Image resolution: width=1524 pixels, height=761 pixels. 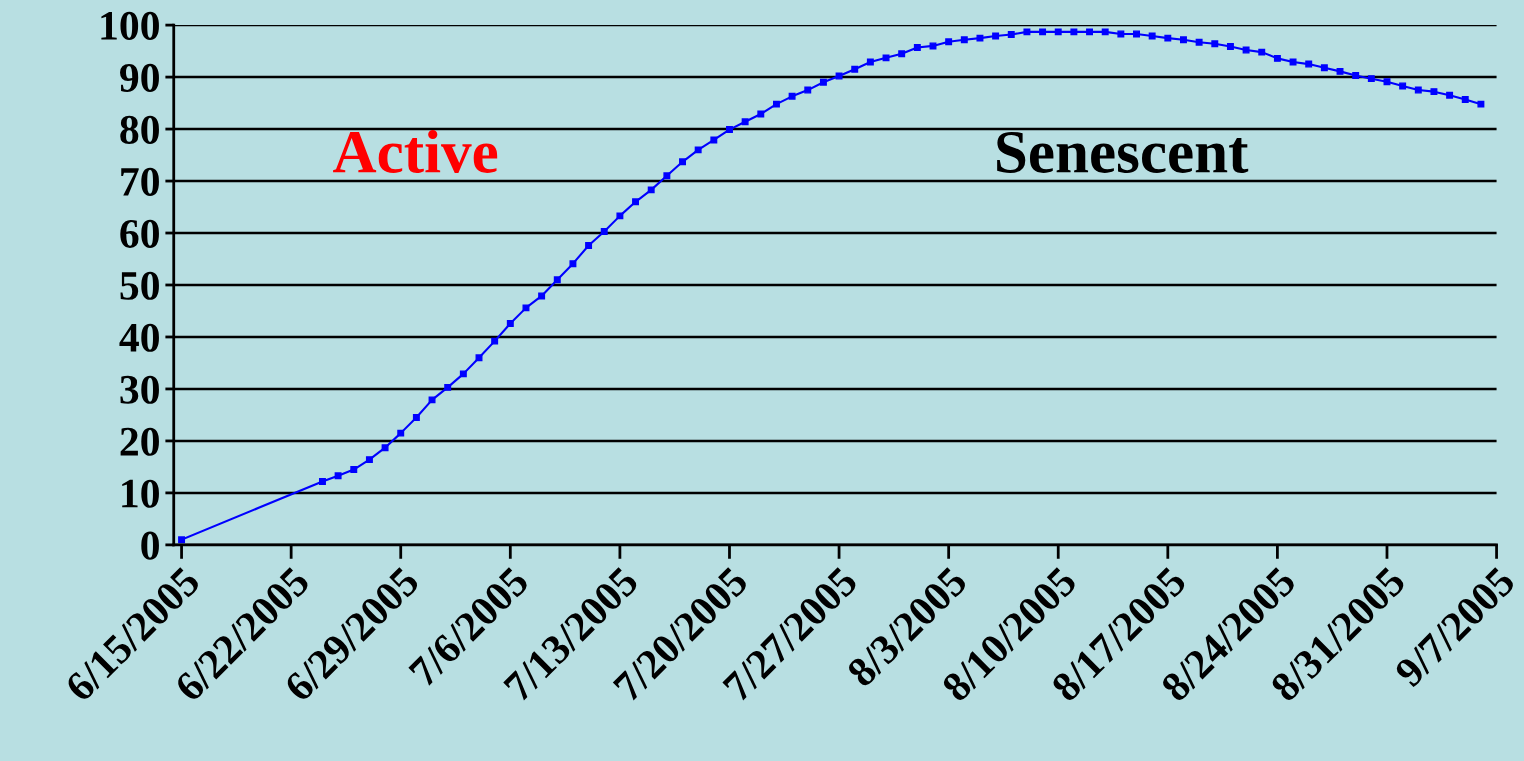 What do you see at coordinates (1123, 152) in the screenshot?
I see `annotation: Senescent` at bounding box center [1123, 152].